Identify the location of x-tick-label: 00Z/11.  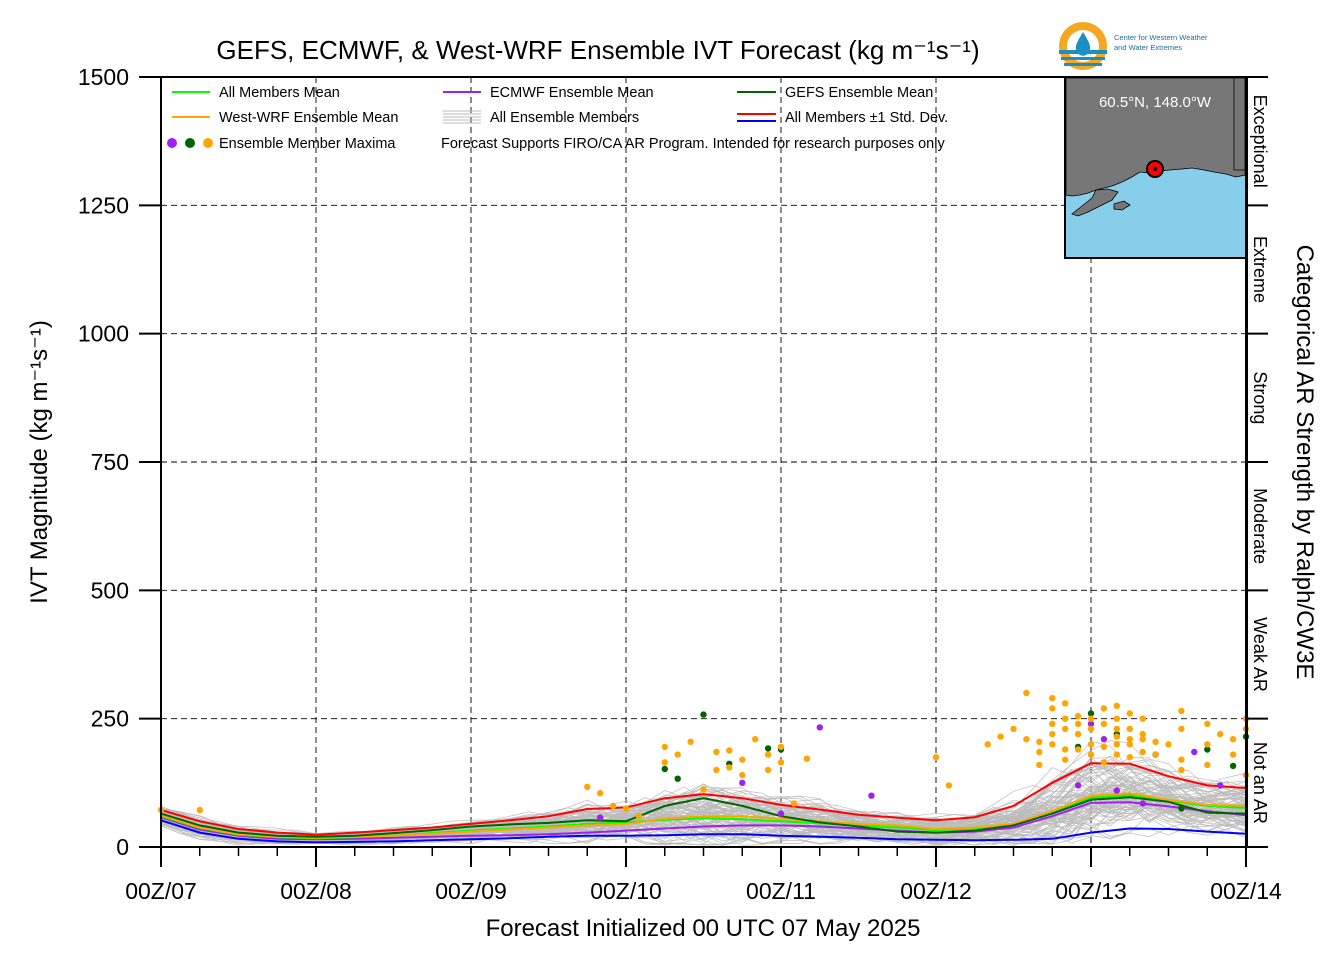
(781, 891).